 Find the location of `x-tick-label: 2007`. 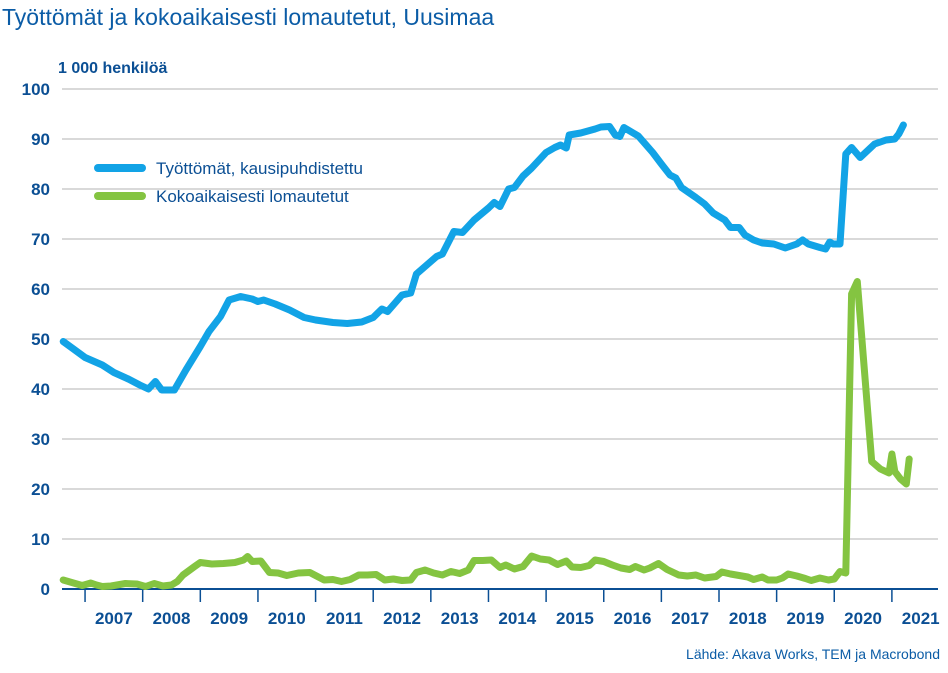

x-tick-label: 2007 is located at coordinates (114, 618).